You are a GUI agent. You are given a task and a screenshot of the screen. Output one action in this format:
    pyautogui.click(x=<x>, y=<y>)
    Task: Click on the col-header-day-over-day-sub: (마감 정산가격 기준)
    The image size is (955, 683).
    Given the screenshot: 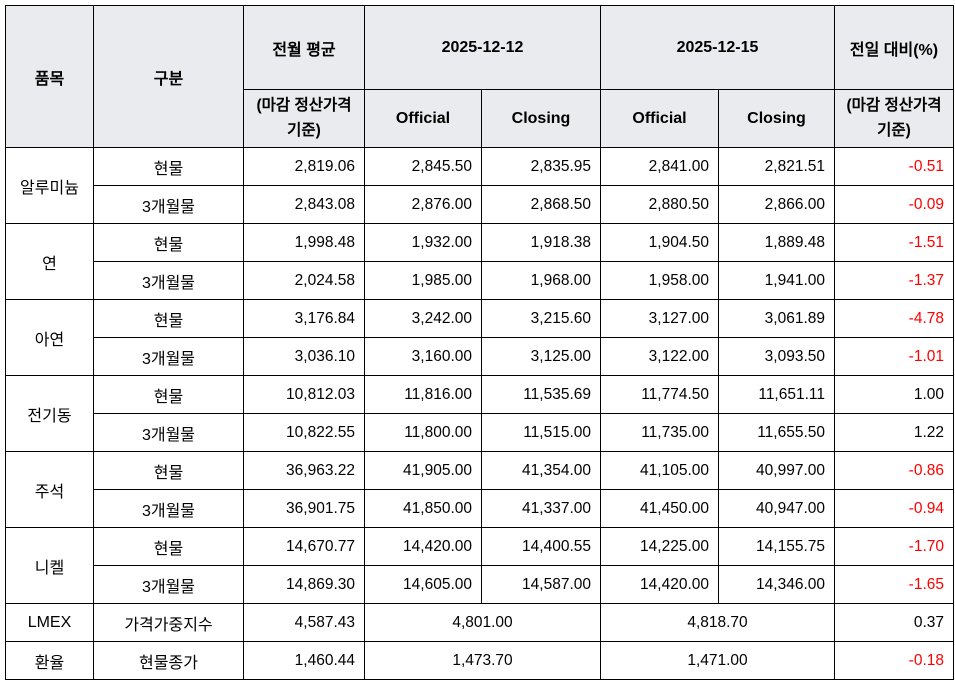 What is the action you would take?
    pyautogui.click(x=894, y=118)
    